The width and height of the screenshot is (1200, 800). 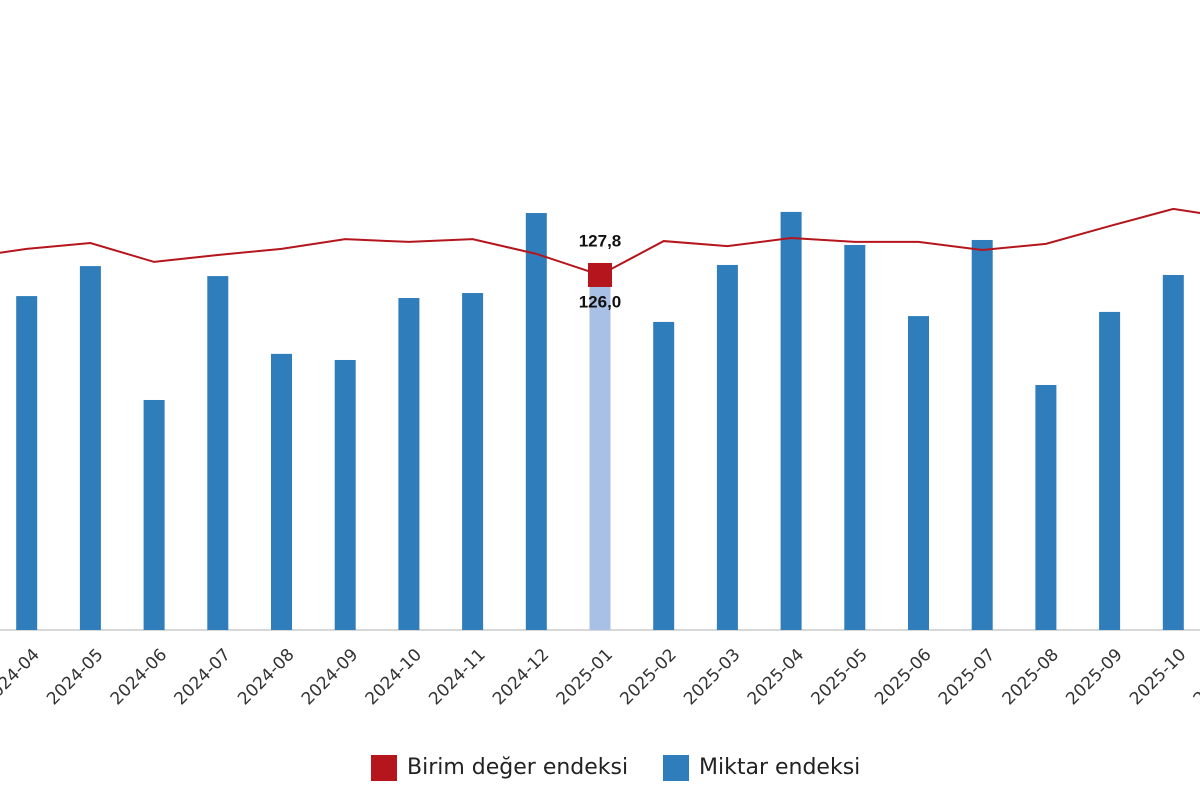 I want to click on data-label: 126,0, so click(x=600, y=301).